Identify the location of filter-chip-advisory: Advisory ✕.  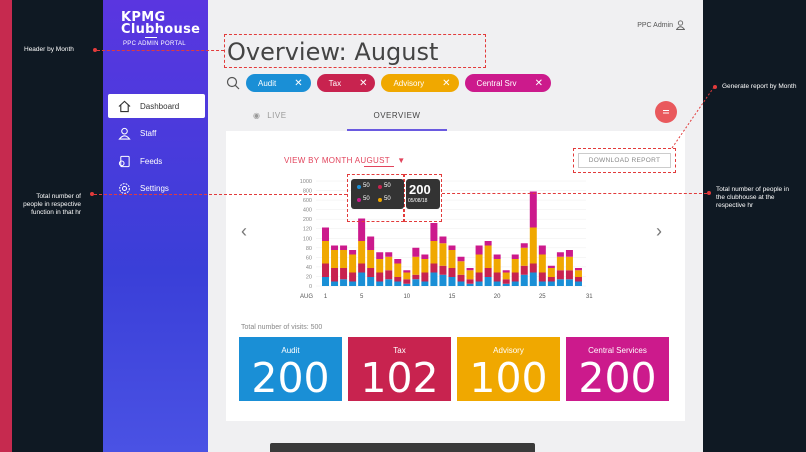
(420, 83).